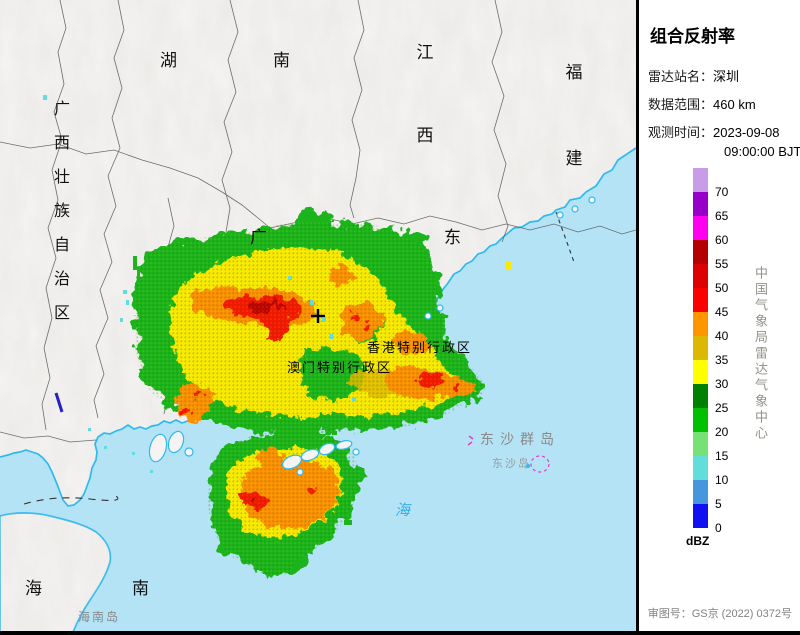  What do you see at coordinates (419, 347) in the screenshot?
I see `label-hongkong-sar: 香港特别行政区` at bounding box center [419, 347].